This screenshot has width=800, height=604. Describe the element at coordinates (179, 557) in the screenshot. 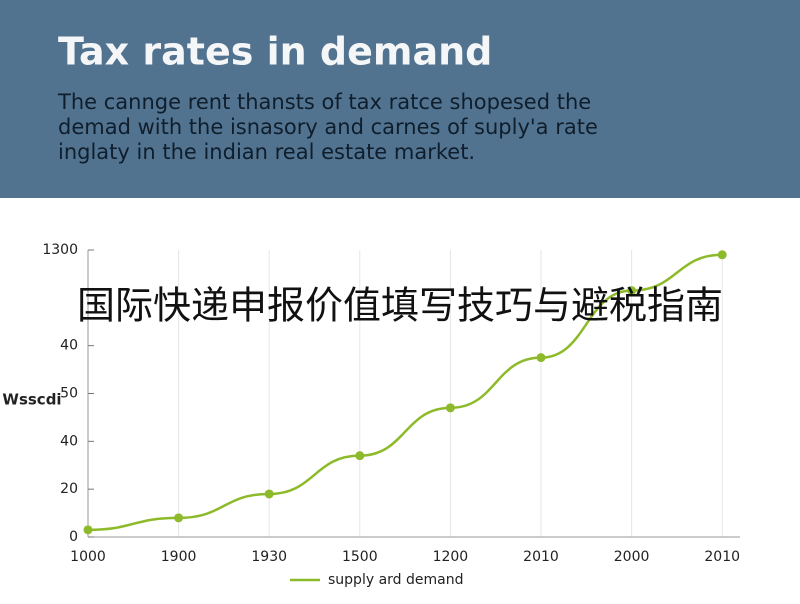

I see `x-tick-label: 1900` at that location.